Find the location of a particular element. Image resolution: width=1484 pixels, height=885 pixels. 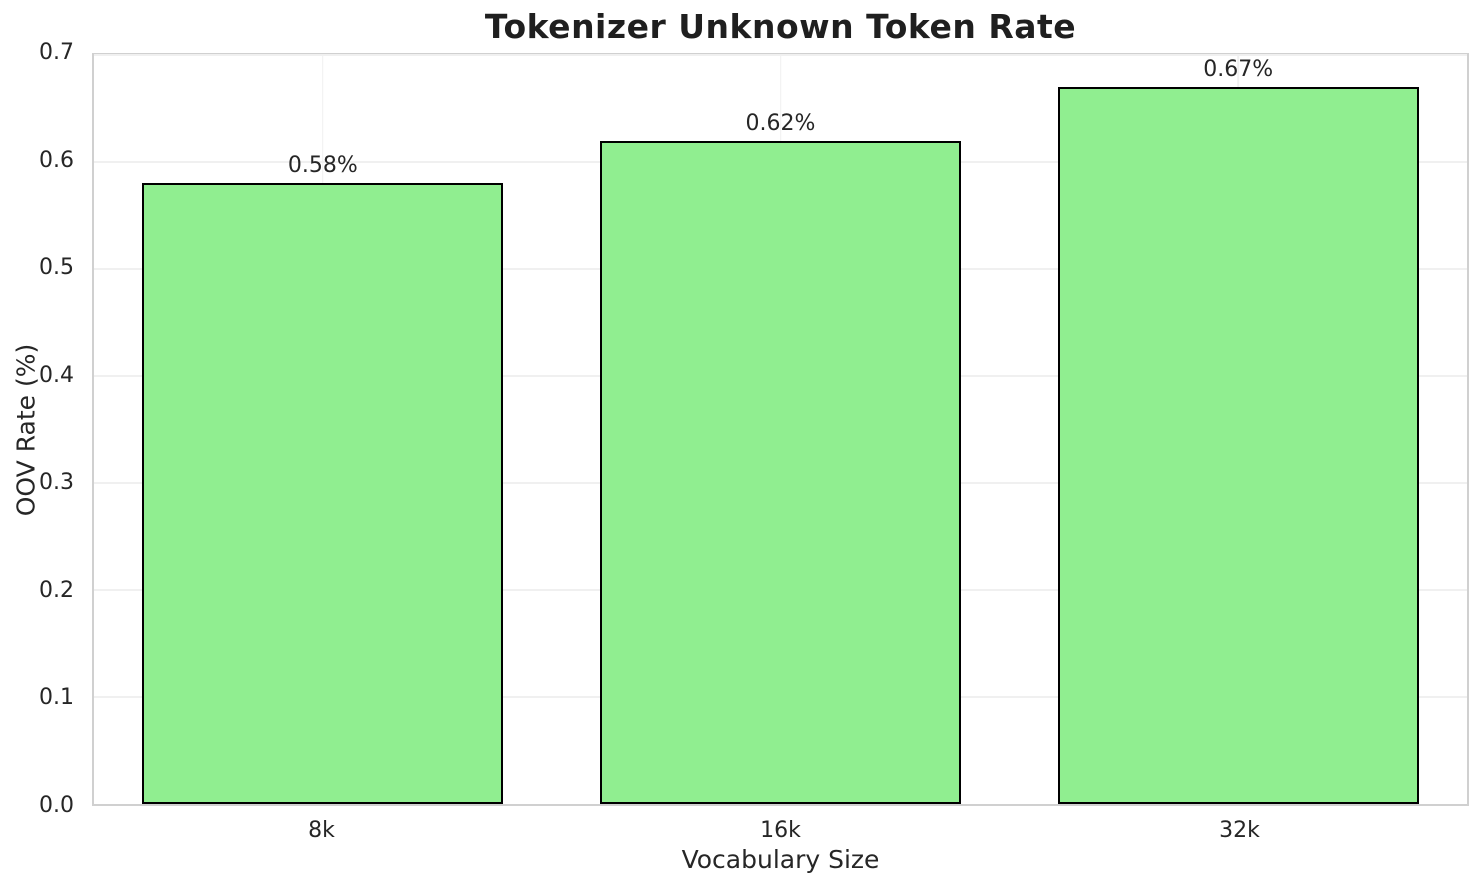

x-axis-label: Vocabulary Size is located at coordinates (780, 859).